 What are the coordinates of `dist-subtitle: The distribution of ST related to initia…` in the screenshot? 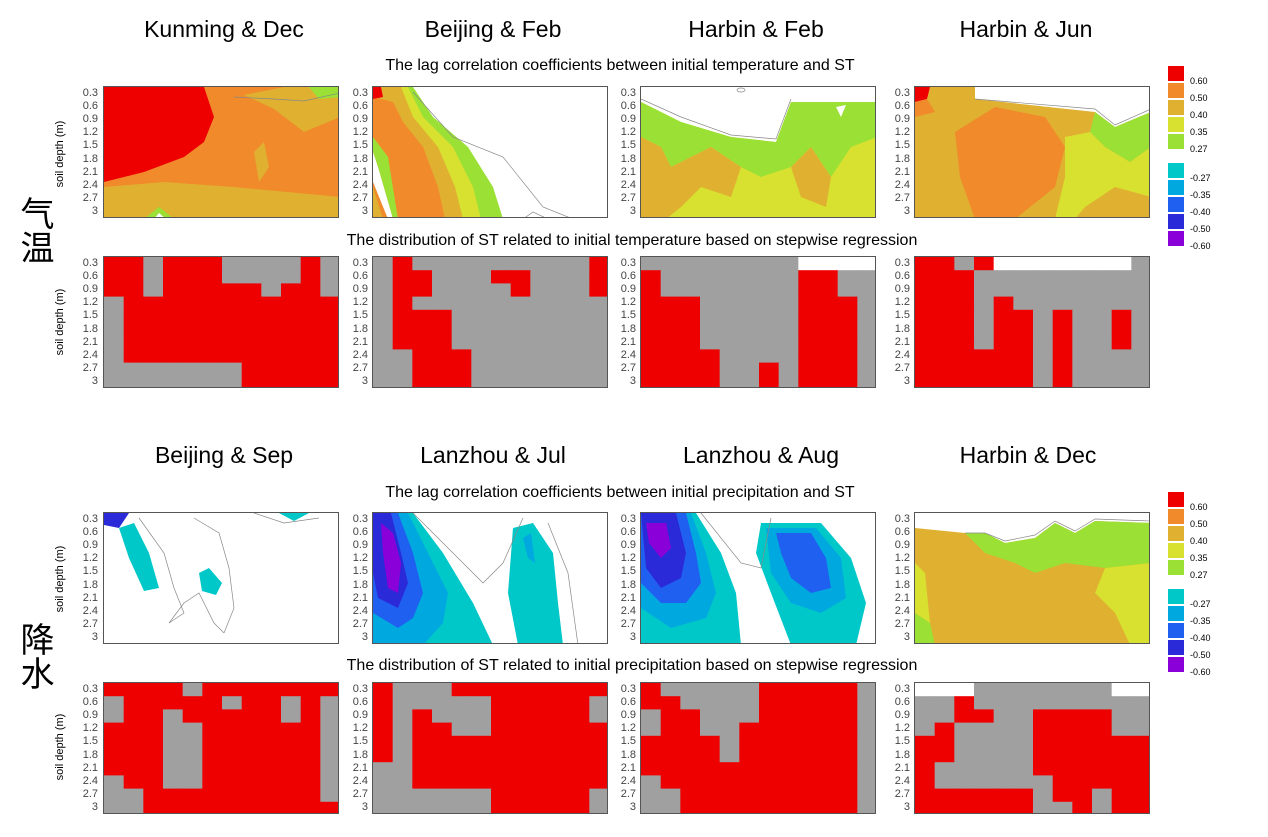 It's located at (632, 665).